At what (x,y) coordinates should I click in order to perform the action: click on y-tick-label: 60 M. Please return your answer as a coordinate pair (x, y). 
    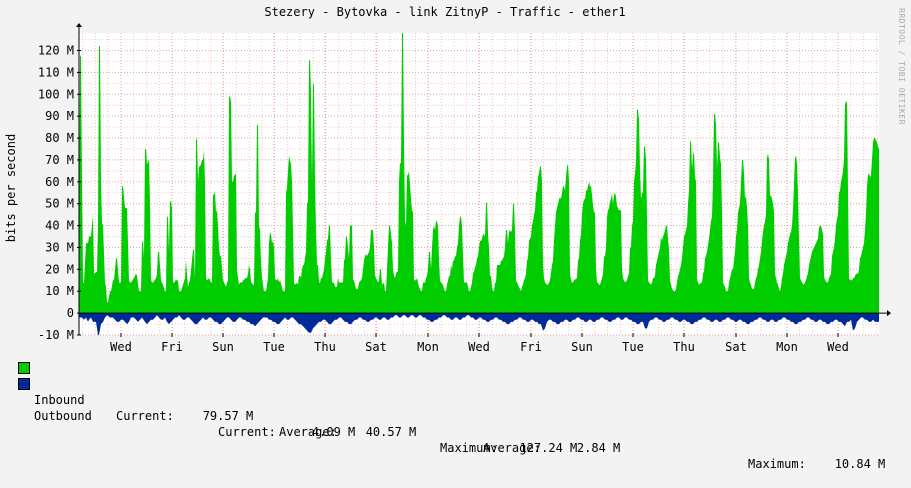
    Looking at the image, I should click on (59, 182).